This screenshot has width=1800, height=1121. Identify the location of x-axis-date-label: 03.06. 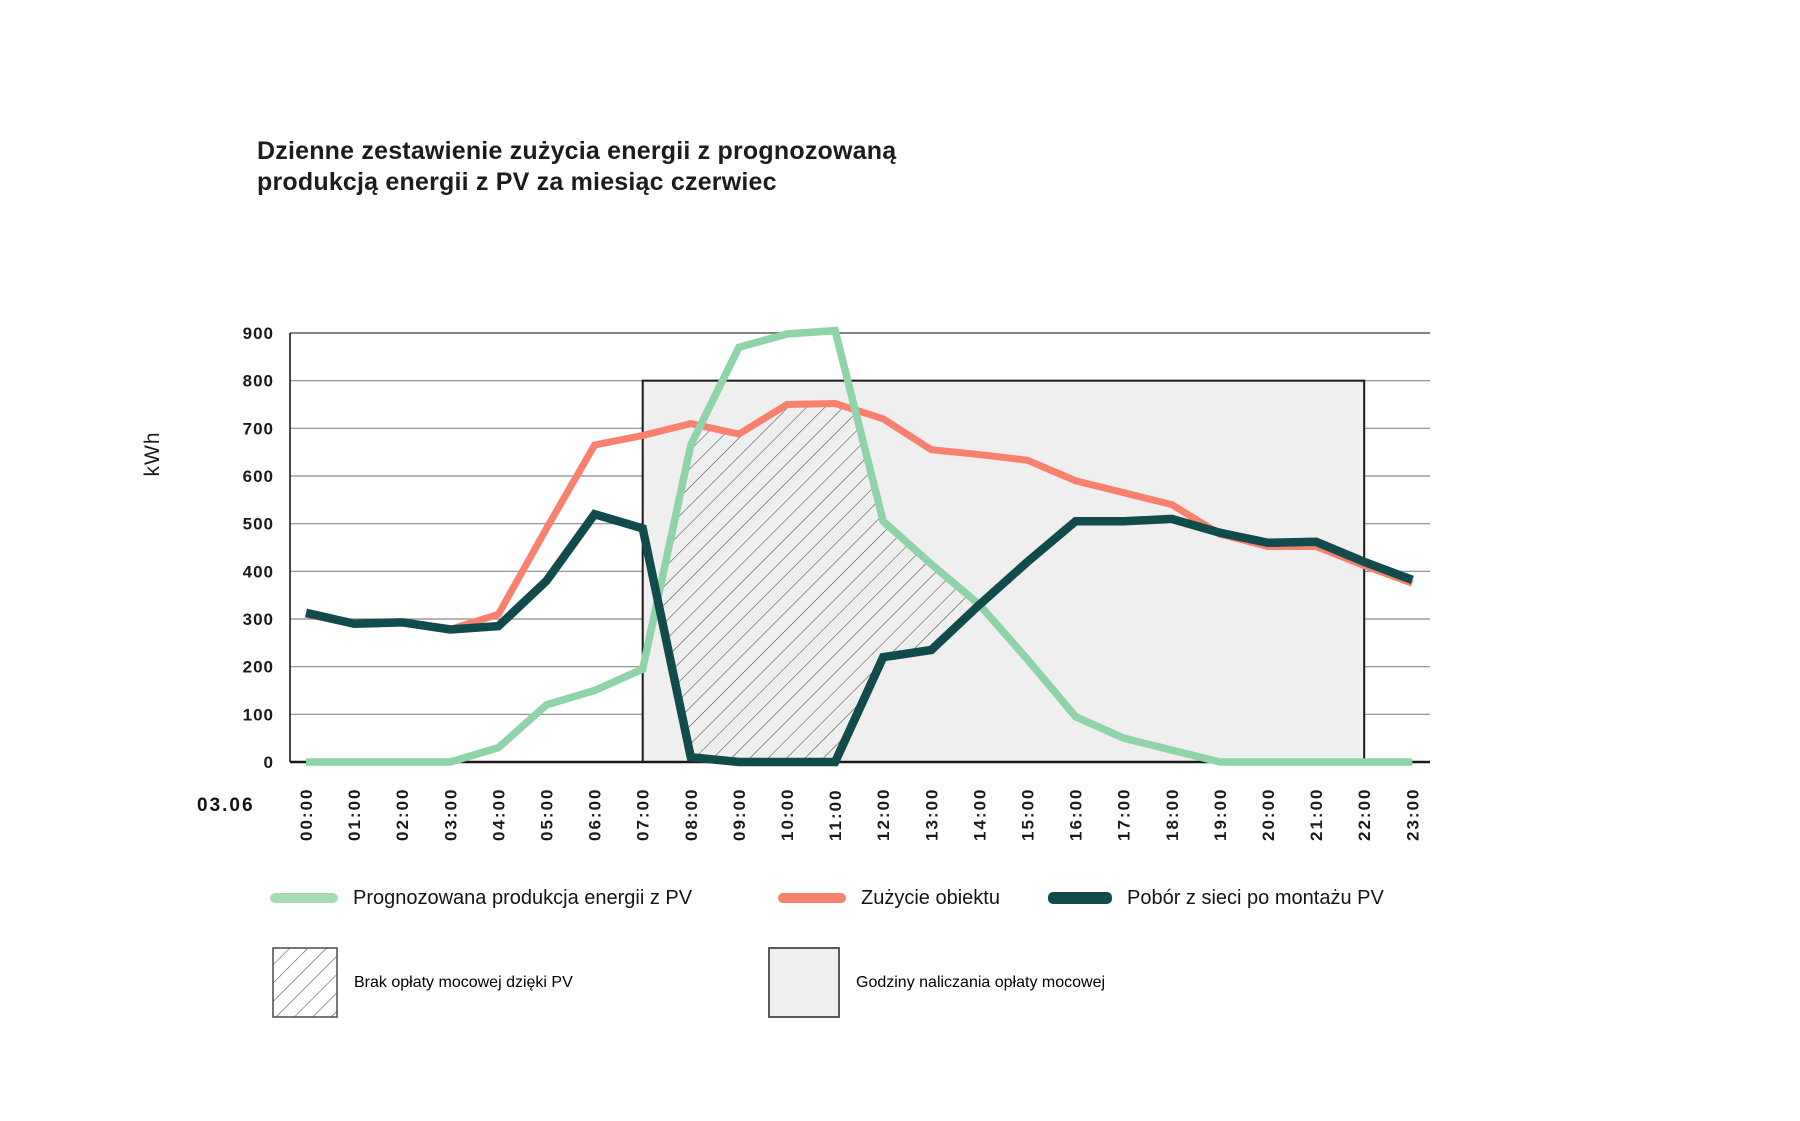
(226, 805).